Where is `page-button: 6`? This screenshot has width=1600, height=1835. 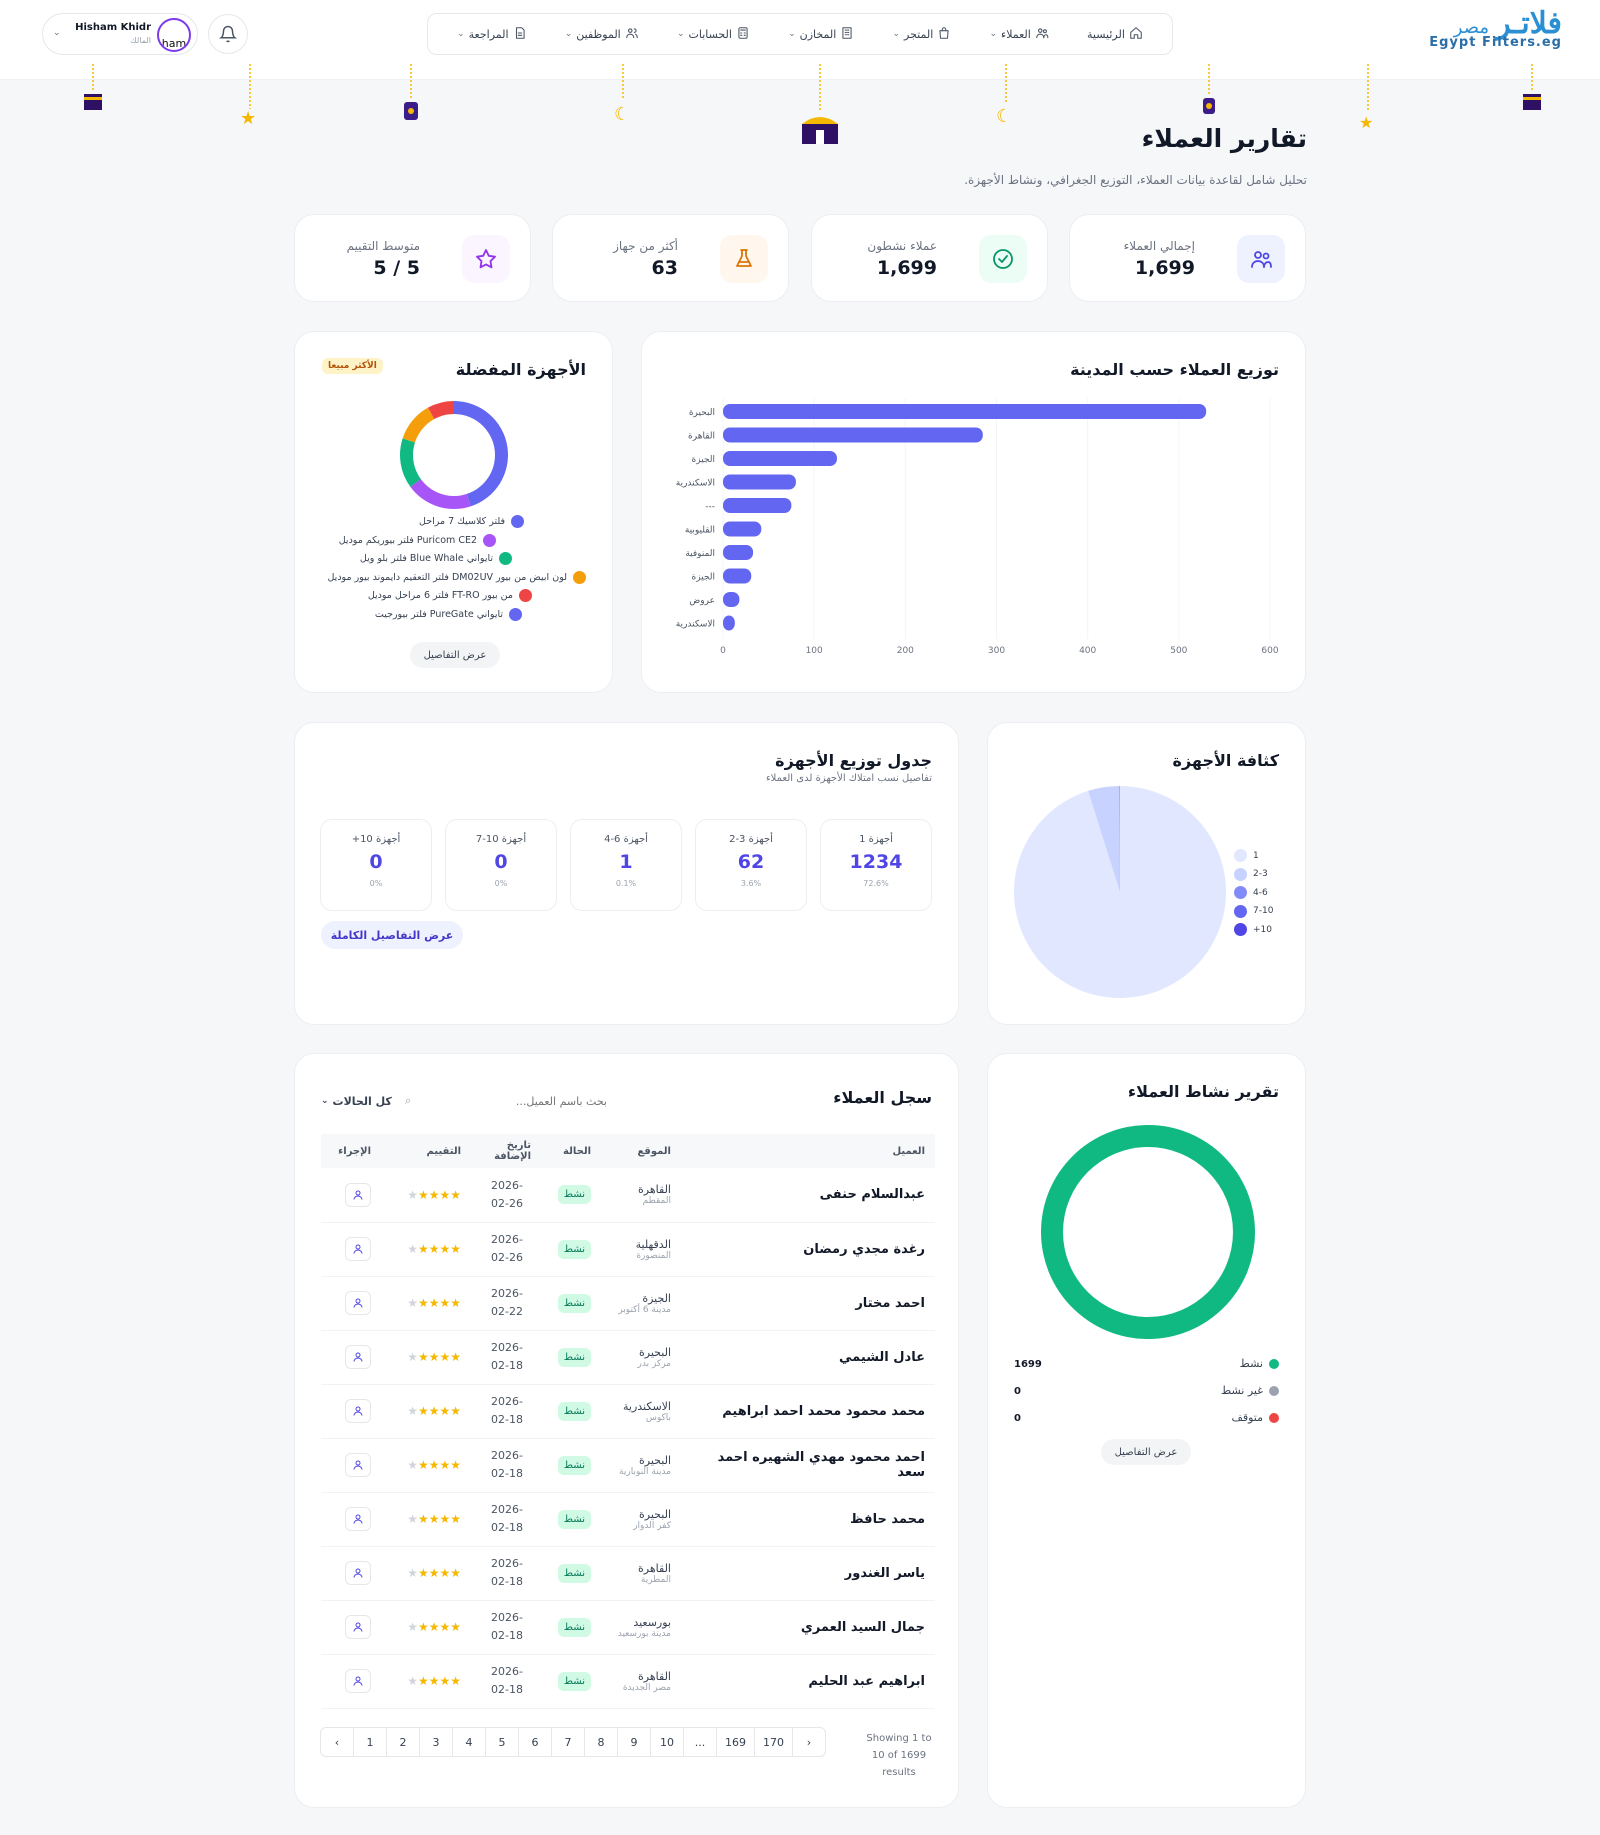 page-button: 6 is located at coordinates (535, 1742).